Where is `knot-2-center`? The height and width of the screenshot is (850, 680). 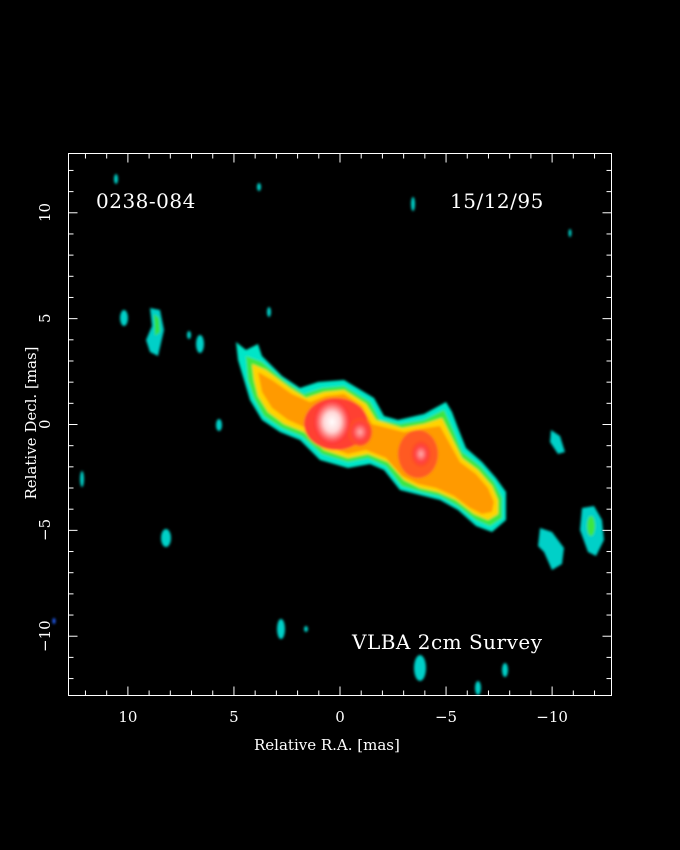 knot-2-center is located at coordinates (421, 454).